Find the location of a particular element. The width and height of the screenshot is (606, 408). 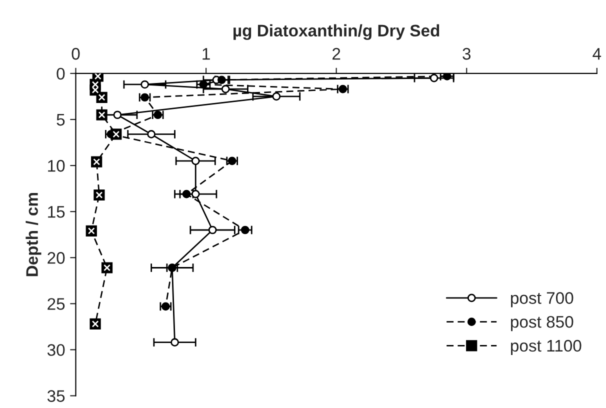

legend-label: post 850 is located at coordinates (542, 324).